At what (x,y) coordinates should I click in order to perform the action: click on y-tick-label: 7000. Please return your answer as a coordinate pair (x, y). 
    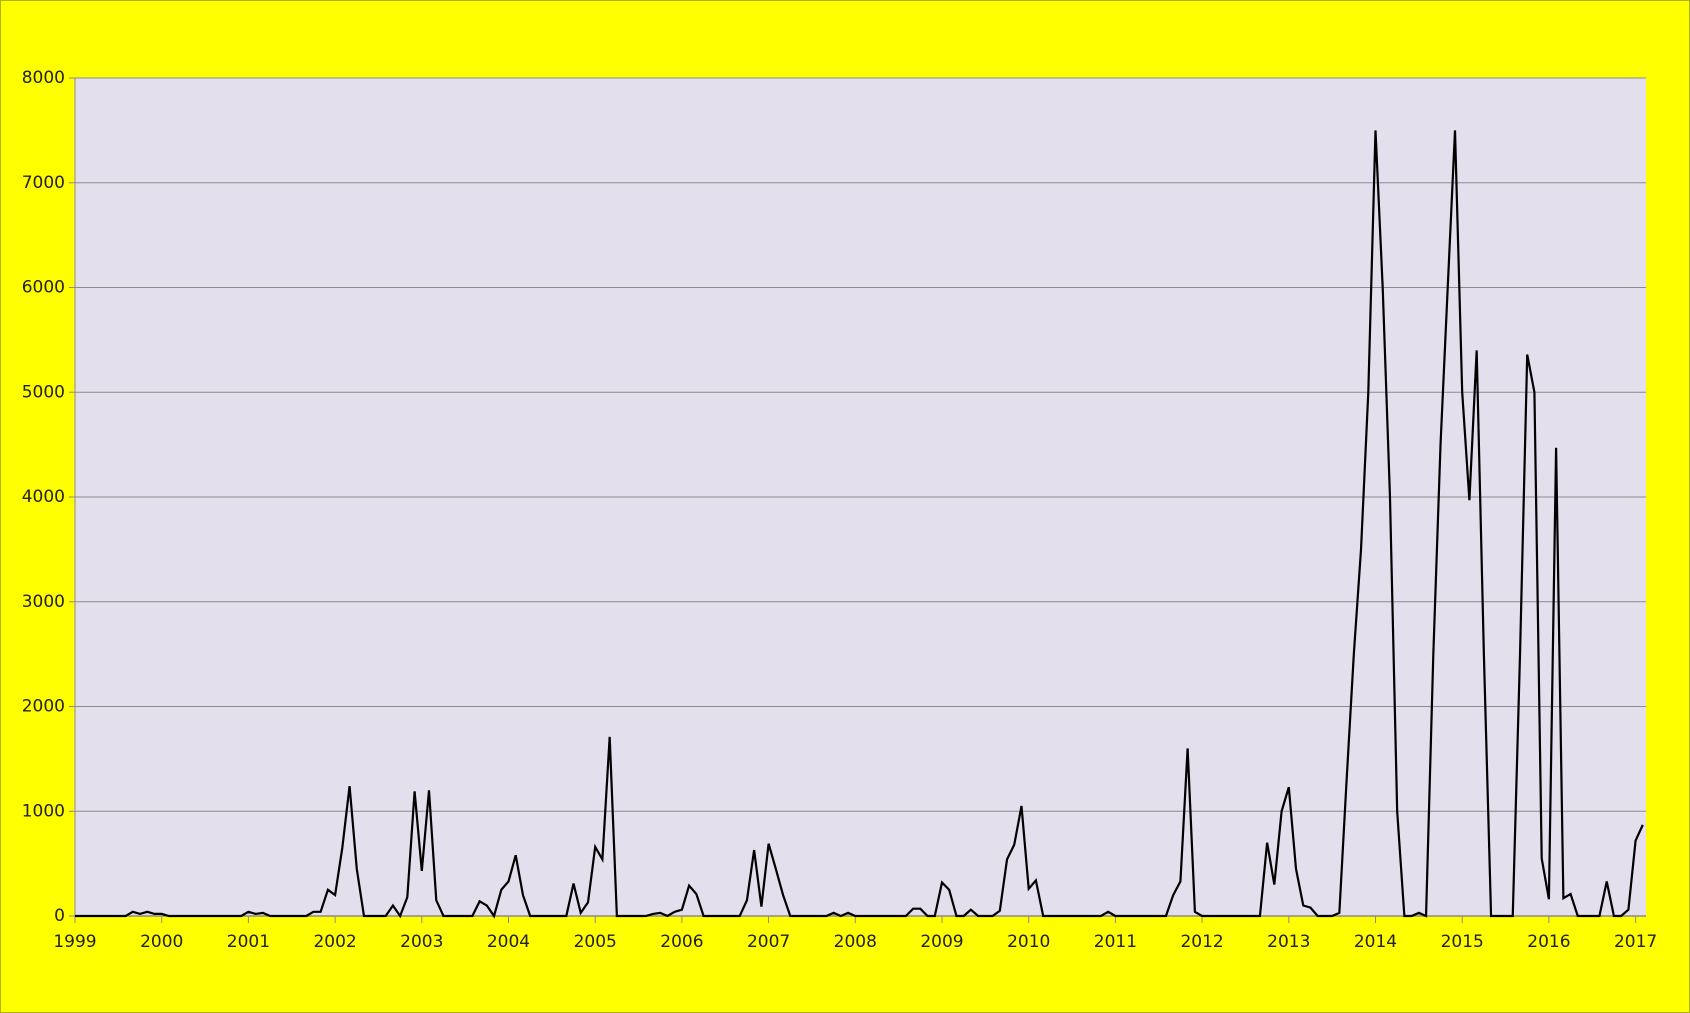
    Looking at the image, I should click on (43, 183).